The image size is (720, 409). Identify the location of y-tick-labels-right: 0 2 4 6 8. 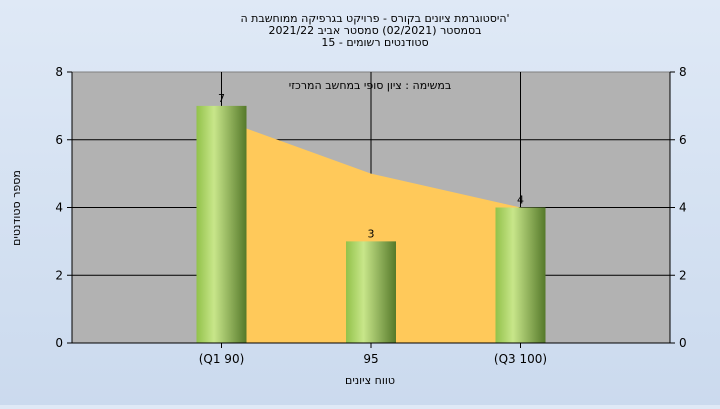
(683, 207).